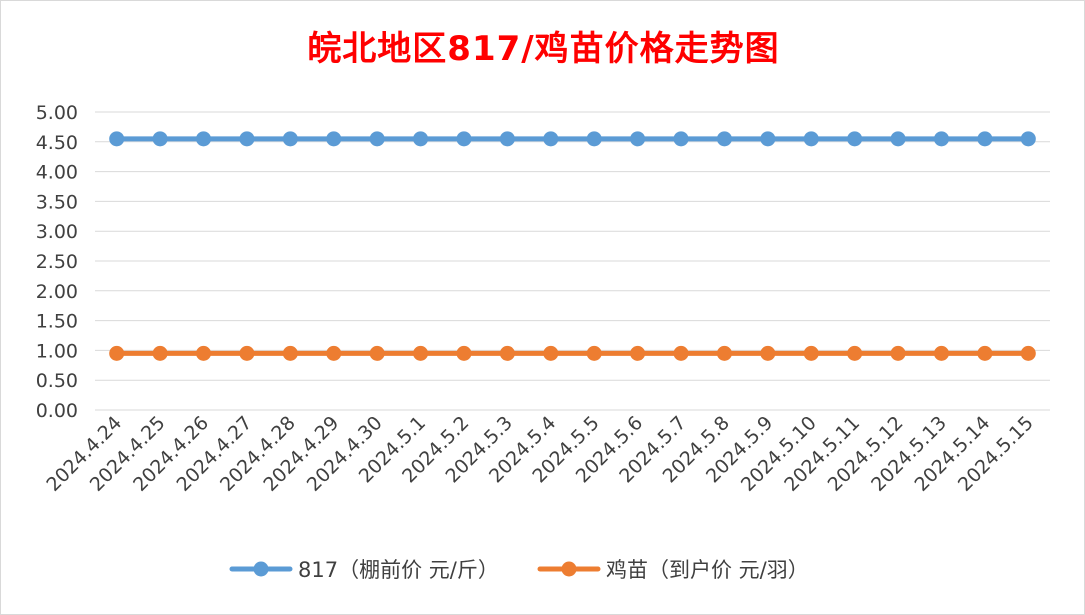 This screenshot has height=615, width=1085. Describe the element at coordinates (543, 49) in the screenshot. I see `chart-title: 皖北地区817/鸡苗价格走势图` at that location.